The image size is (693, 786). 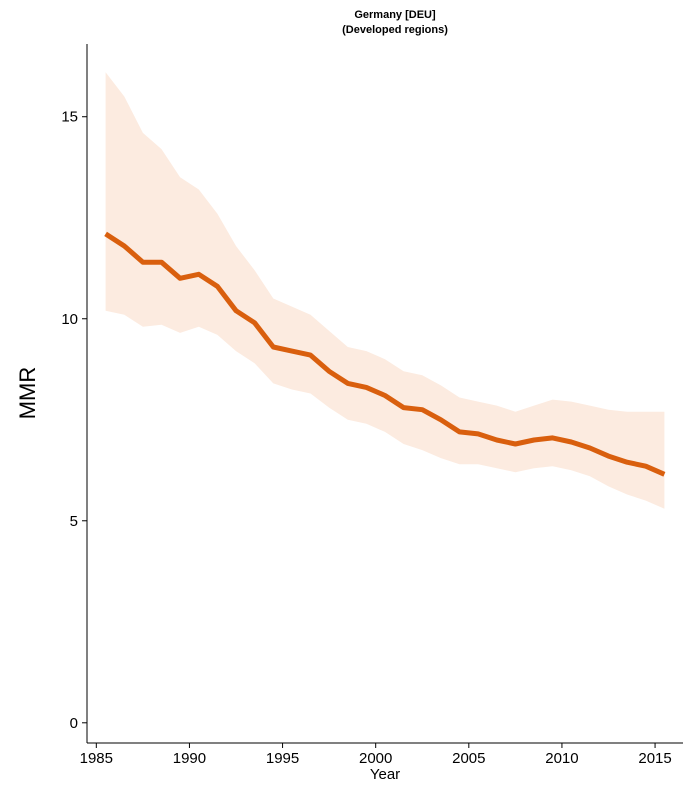 What do you see at coordinates (189, 758) in the screenshot?
I see `x-tick-label: 1990` at bounding box center [189, 758].